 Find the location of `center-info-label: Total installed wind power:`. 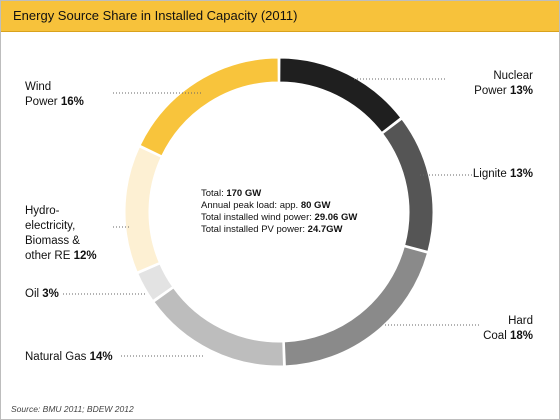

center-info-label: Total installed wind power: is located at coordinates (258, 217).